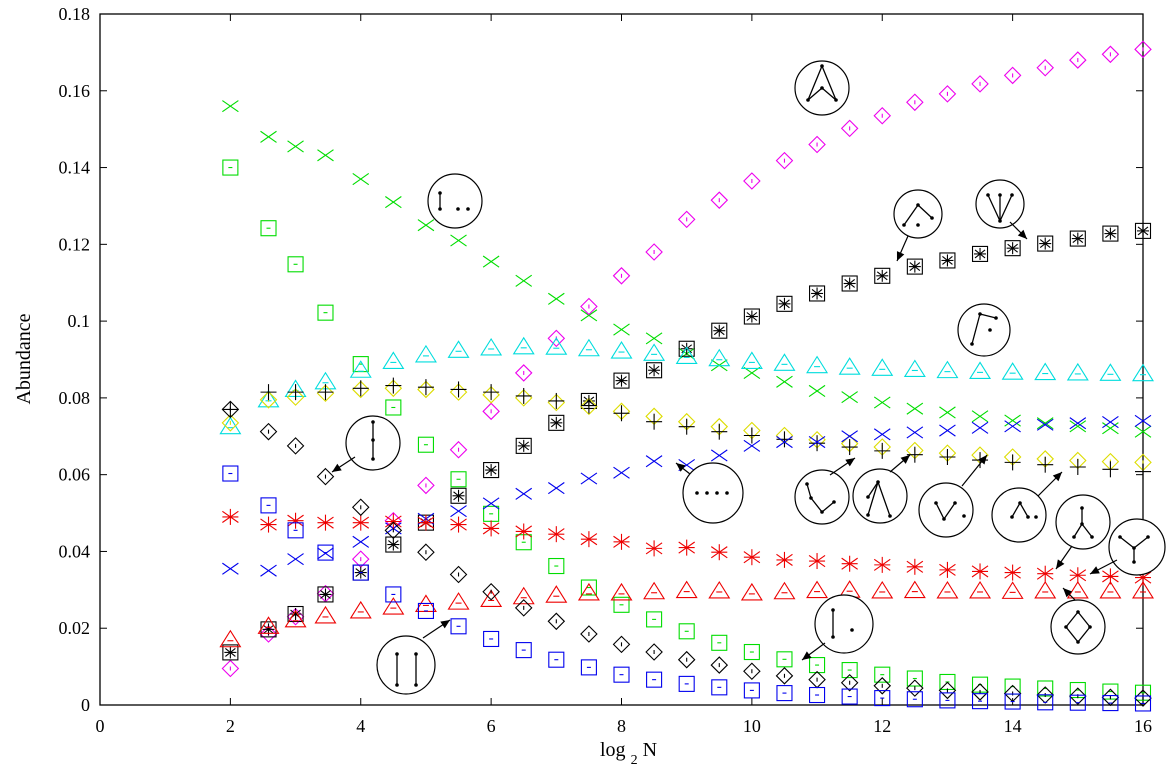 Image resolution: width=1166 pixels, height=776 pixels. I want to click on x-tick-label: 0, so click(100, 726).